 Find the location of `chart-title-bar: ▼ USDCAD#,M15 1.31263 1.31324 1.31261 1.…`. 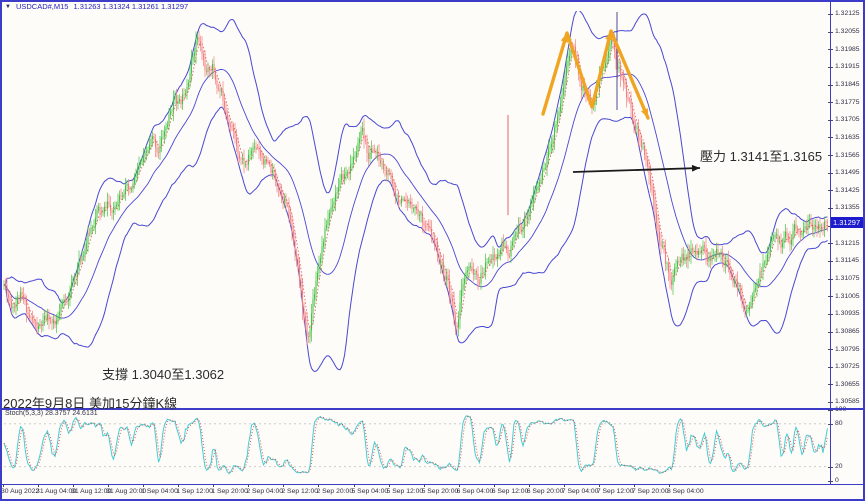

chart-title-bar: ▼ USDCAD#,M15 1.31263 1.31324 1.31261 1.… is located at coordinates (96, 6).